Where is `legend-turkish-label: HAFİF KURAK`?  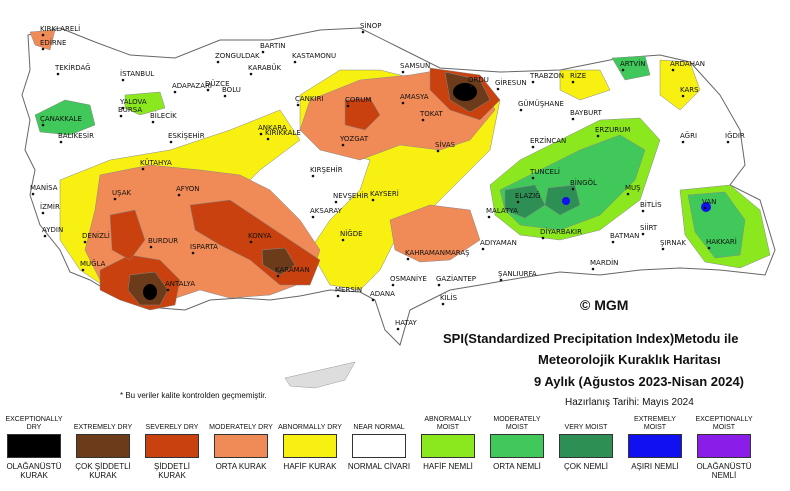
legend-turkish-label: HAFİF KURAK is located at coordinates (310, 466).